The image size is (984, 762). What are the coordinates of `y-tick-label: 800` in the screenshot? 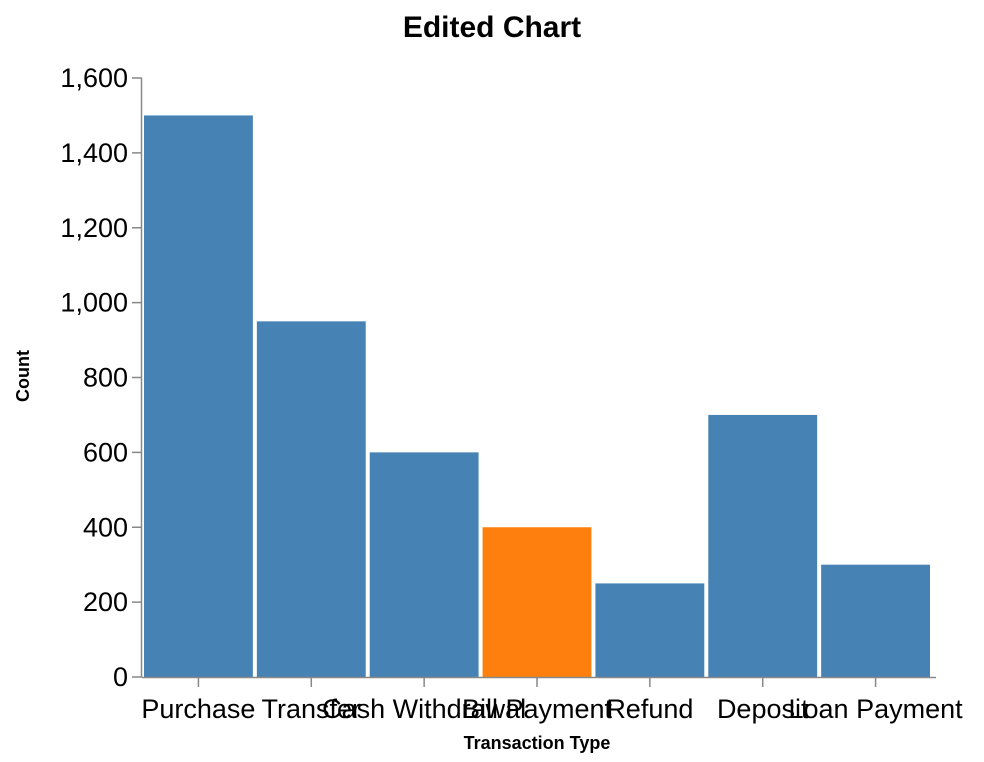 It's located at (105, 378).